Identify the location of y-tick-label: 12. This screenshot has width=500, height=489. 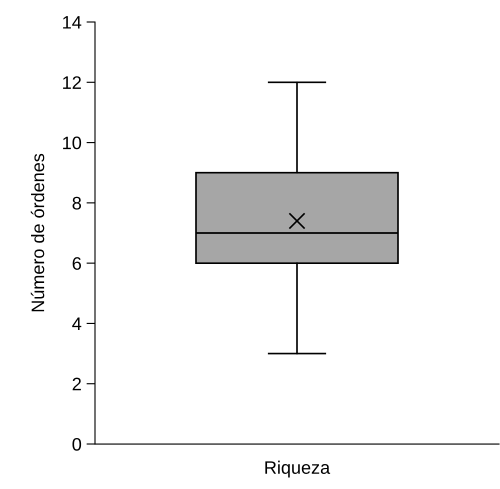
(72, 82).